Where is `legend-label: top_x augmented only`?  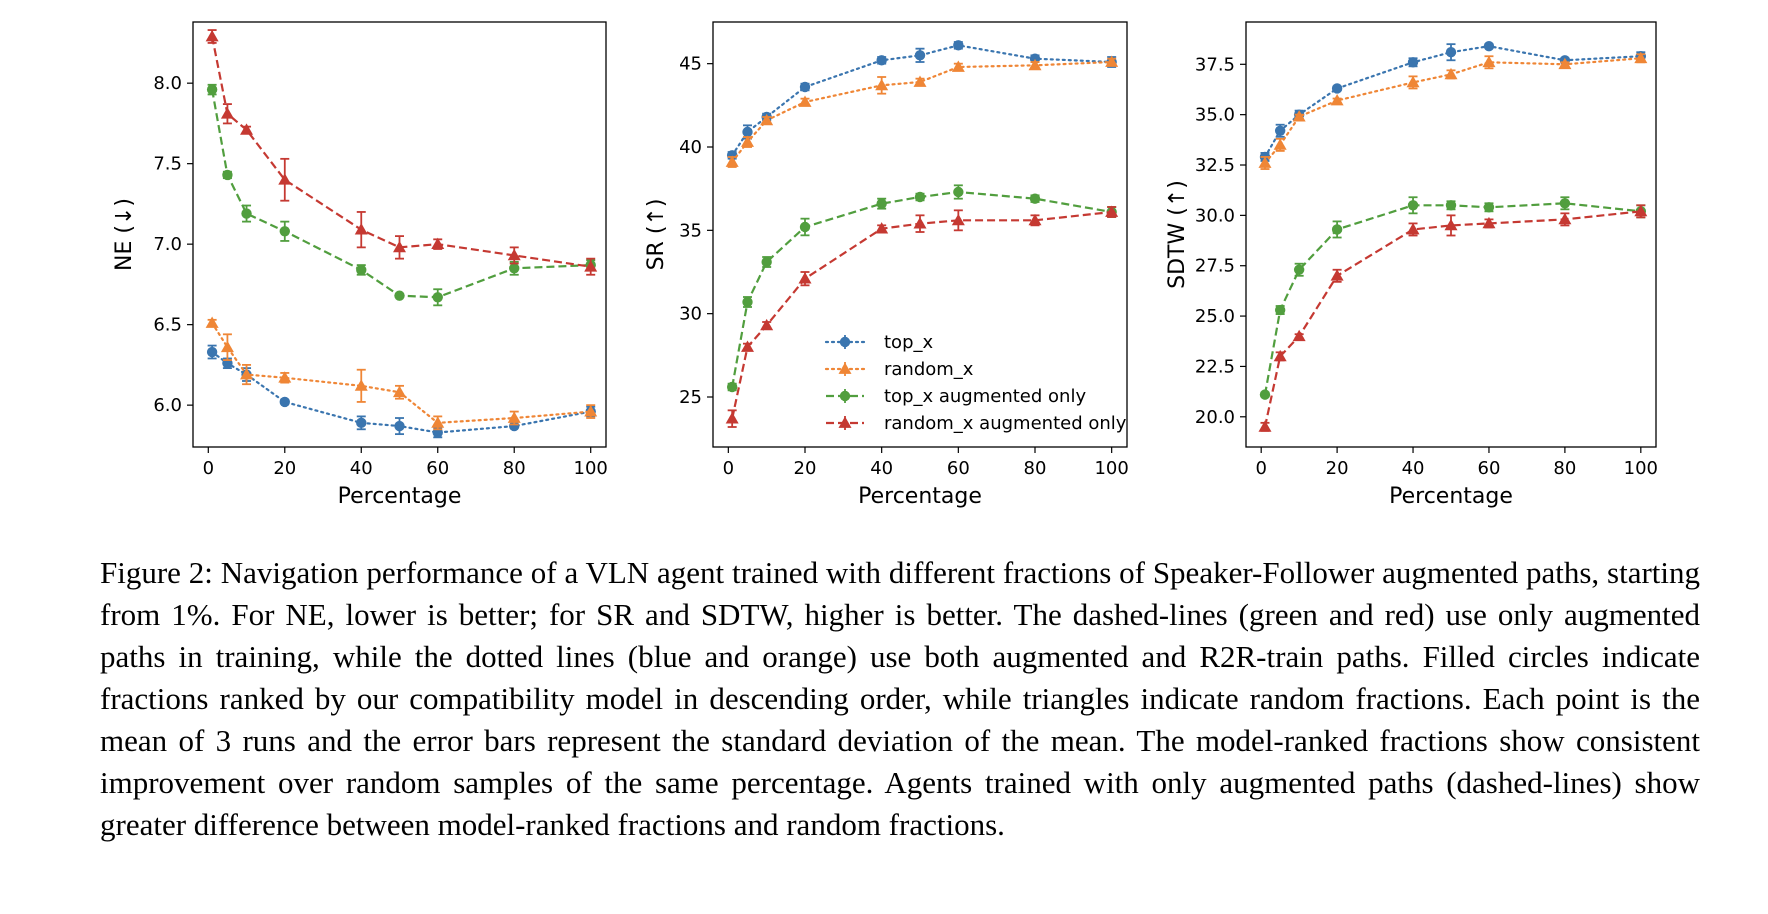 legend-label: top_x augmented only is located at coordinates (985, 396).